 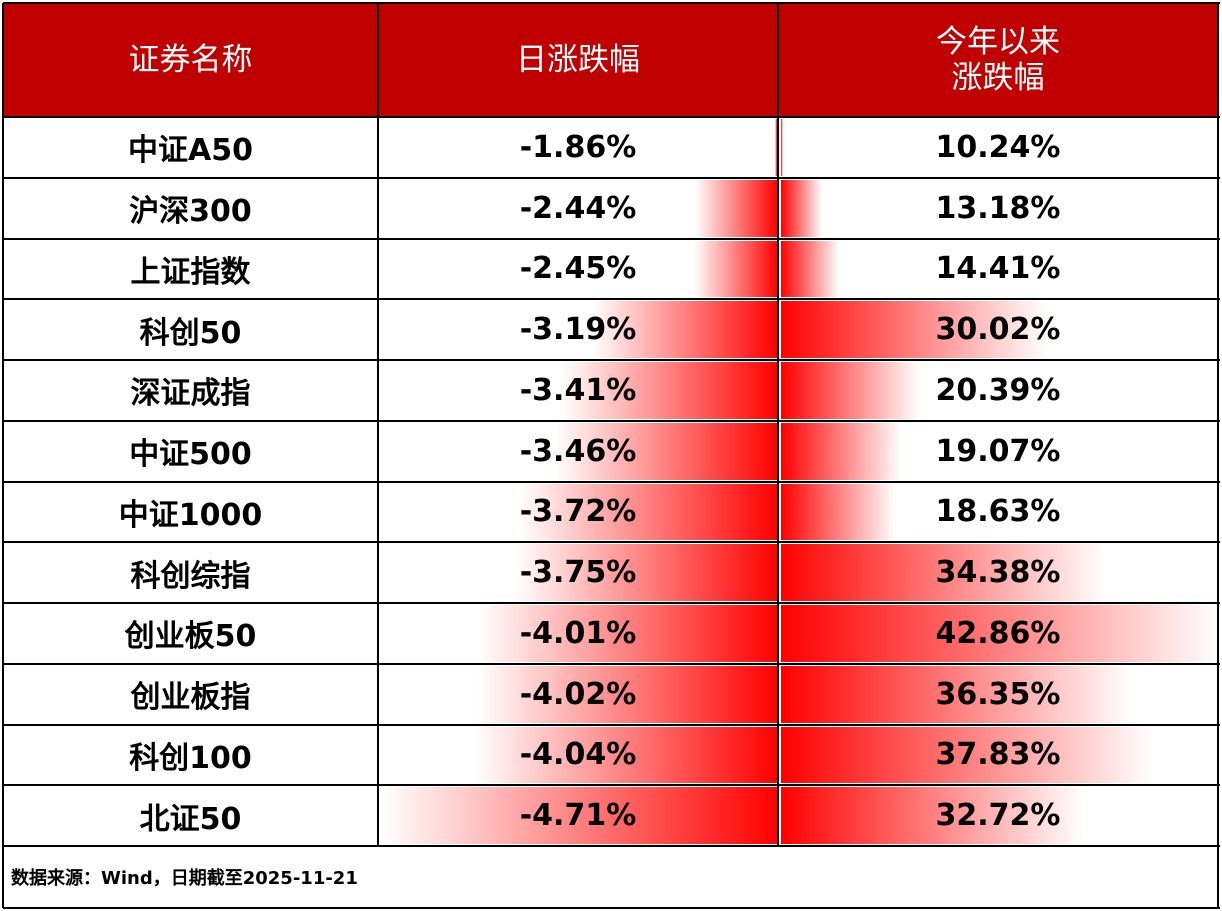 I want to click on header-text: 涨跌幅, so click(x=998, y=78).